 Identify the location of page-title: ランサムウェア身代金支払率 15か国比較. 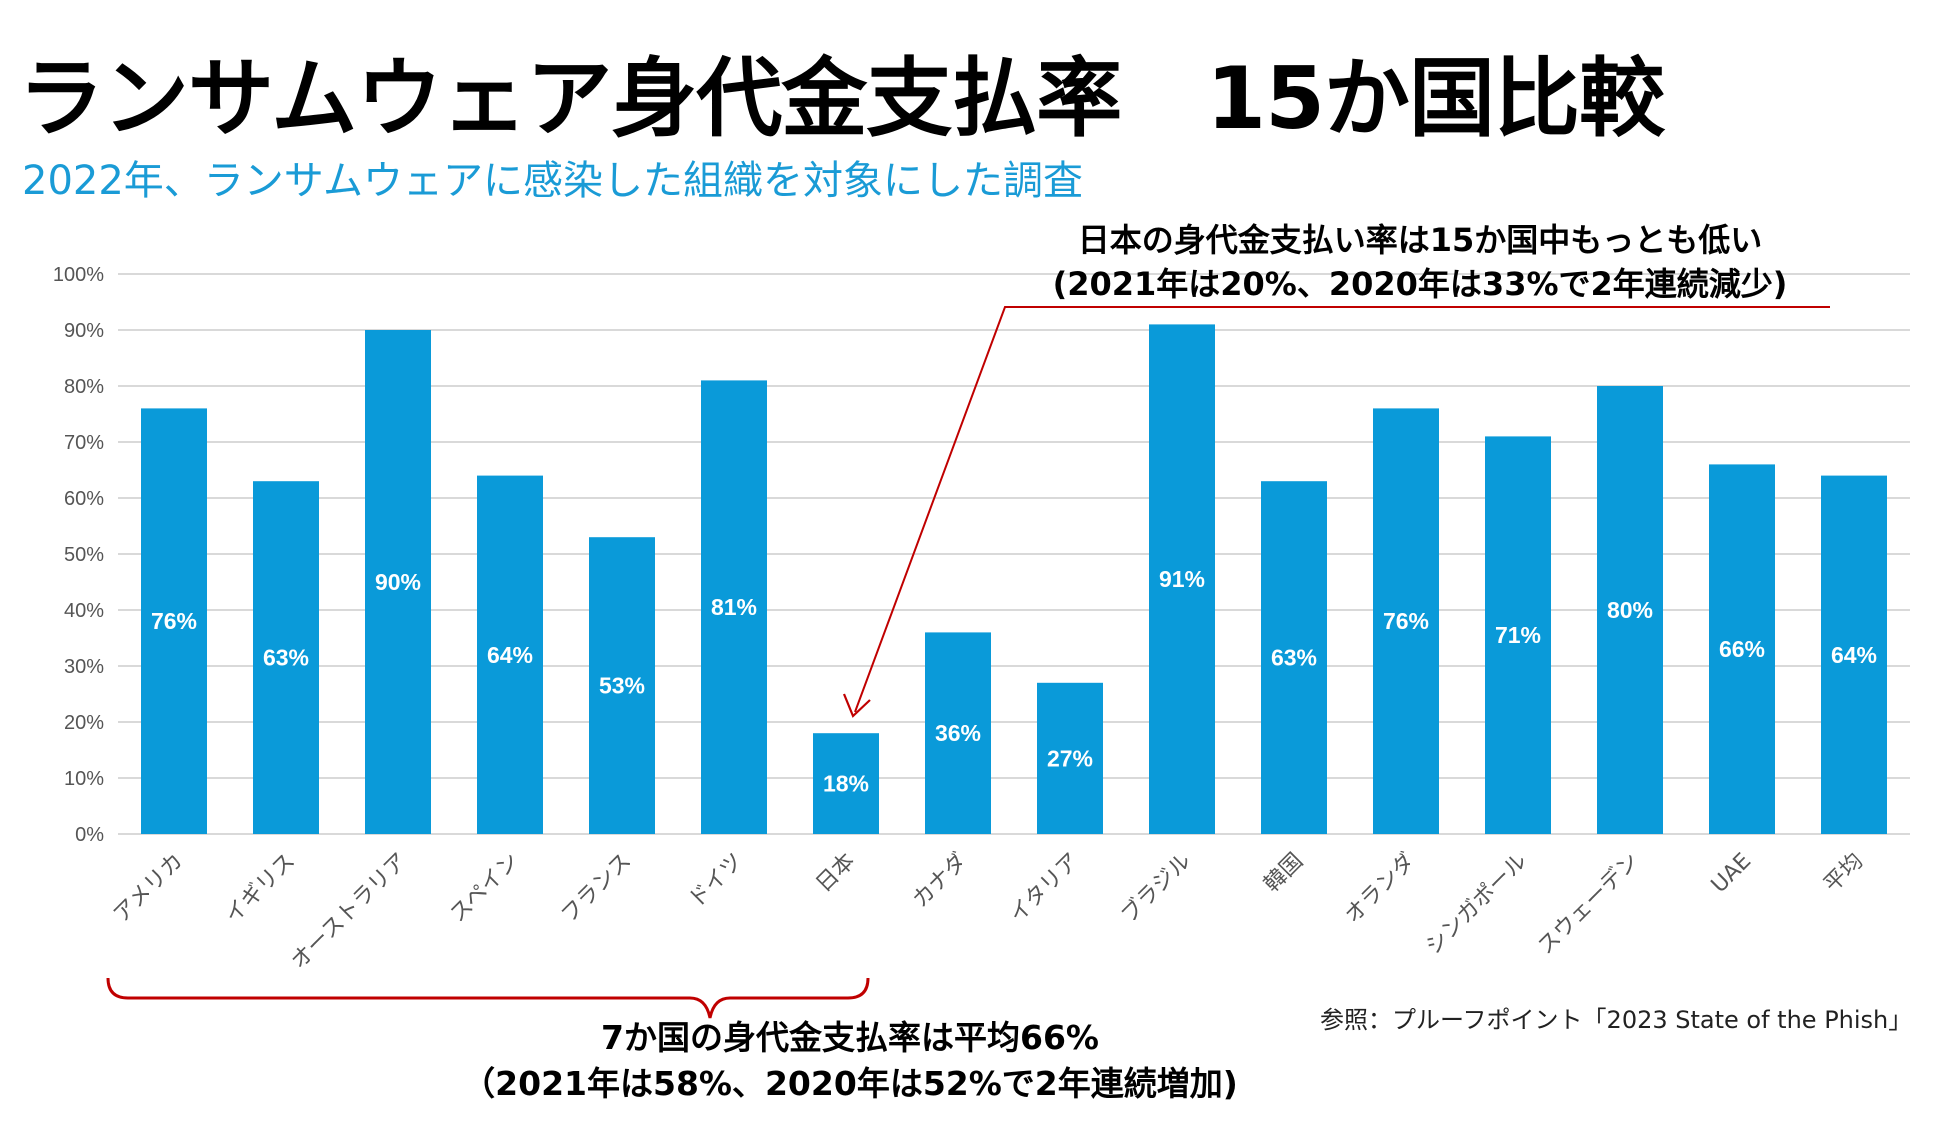
(841, 99).